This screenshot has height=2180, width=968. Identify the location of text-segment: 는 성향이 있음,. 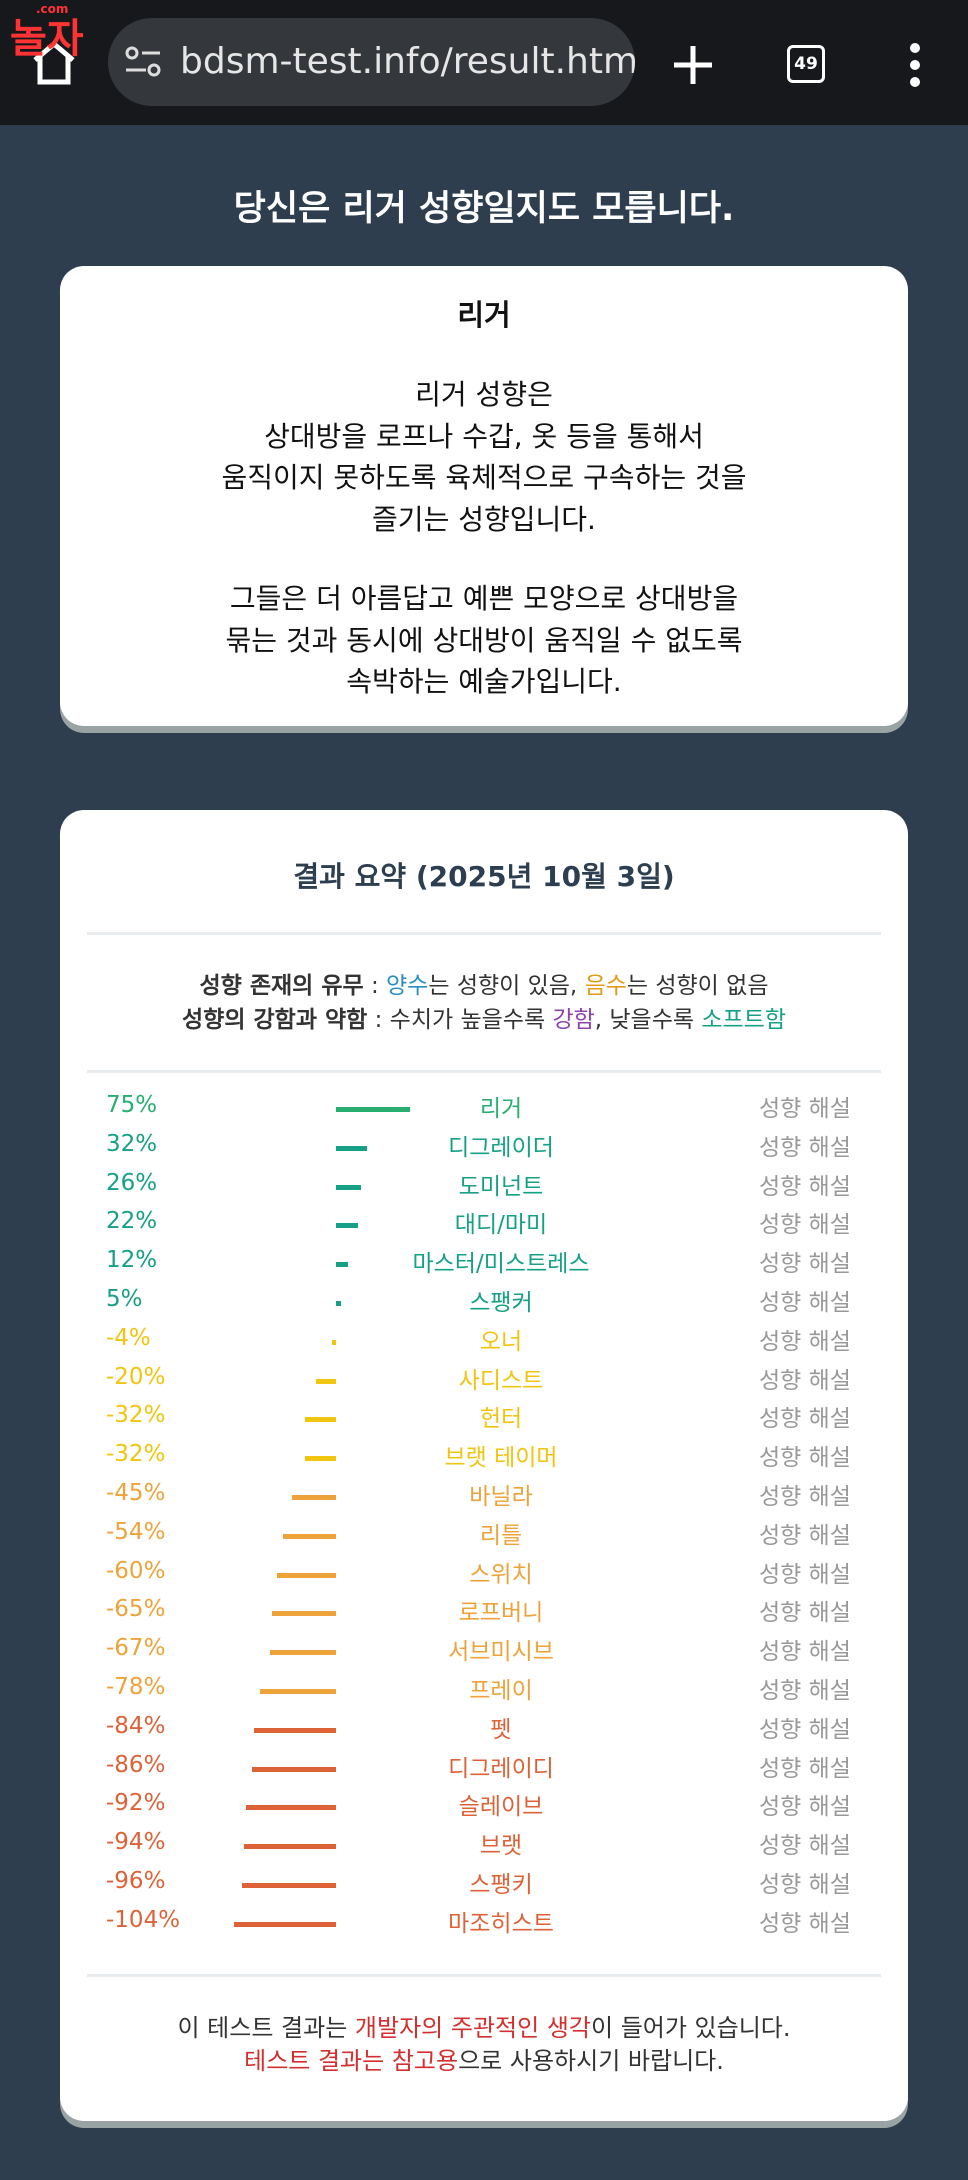
(506, 986).